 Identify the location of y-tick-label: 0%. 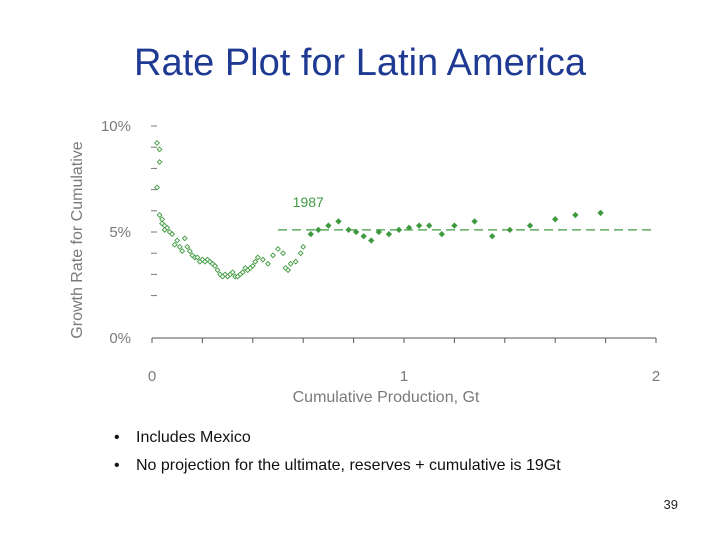
(120, 338).